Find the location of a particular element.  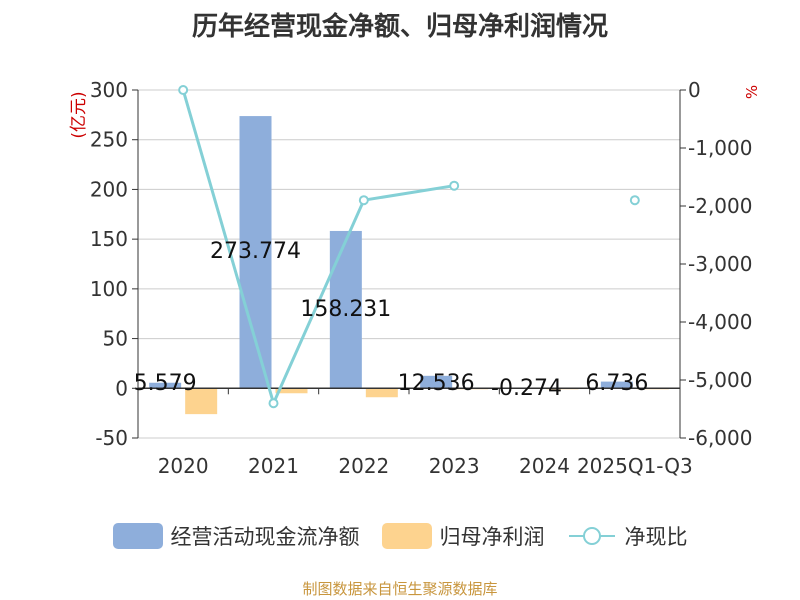

legend: 经营活动现金流净额 归母净利润 净现比 is located at coordinates (400, 536).